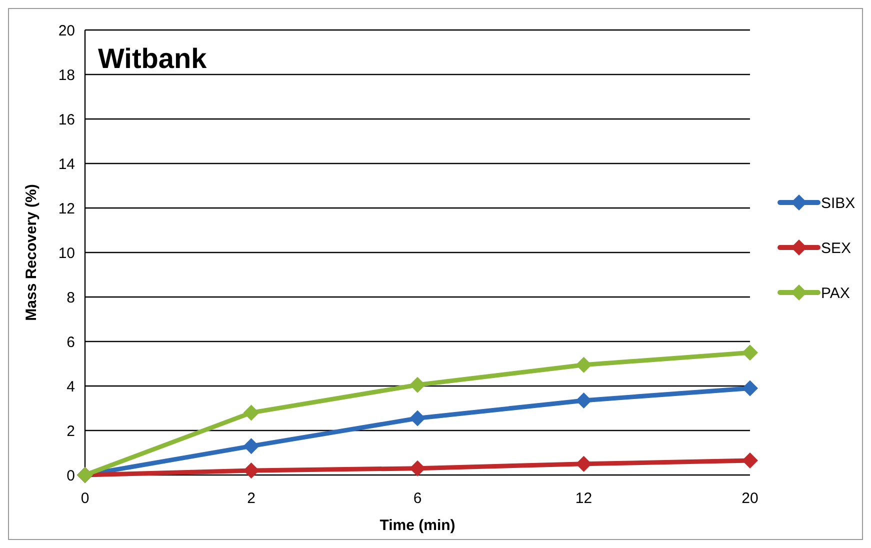 The height and width of the screenshot is (548, 871). Describe the element at coordinates (838, 203) in the screenshot. I see `legend-label: SIBX` at that location.